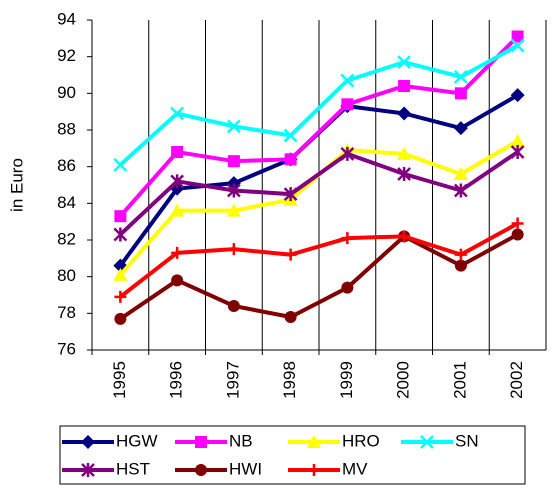  Describe the element at coordinates (403, 380) in the screenshot. I see `x-tick-label: 2000` at that location.